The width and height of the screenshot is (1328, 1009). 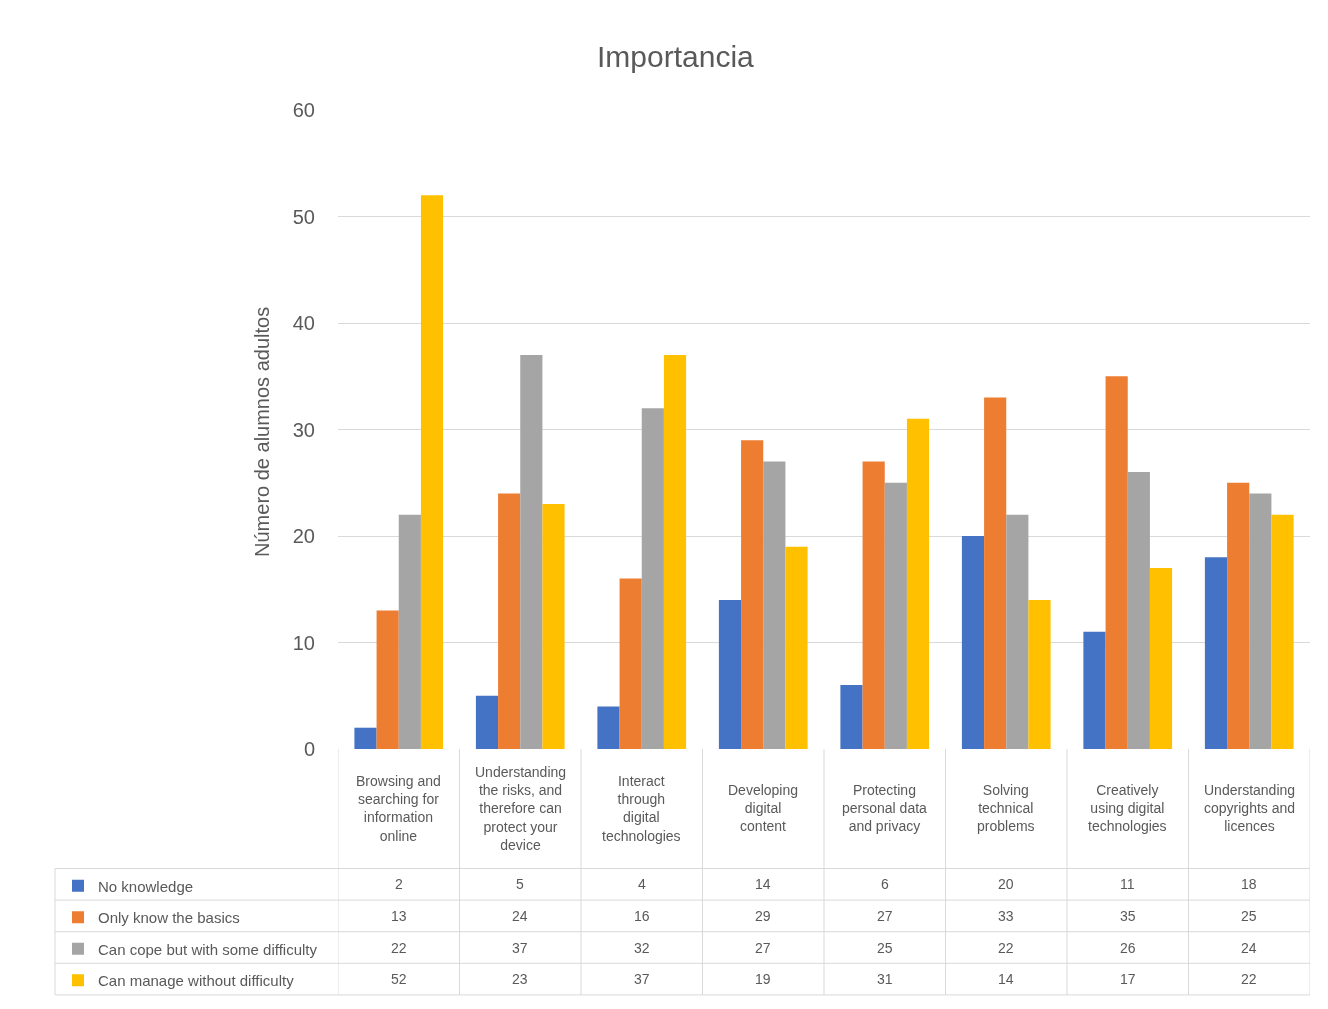 What do you see at coordinates (1250, 808) in the screenshot?
I see `x-tick-label: Understanding copyrights and licences` at bounding box center [1250, 808].